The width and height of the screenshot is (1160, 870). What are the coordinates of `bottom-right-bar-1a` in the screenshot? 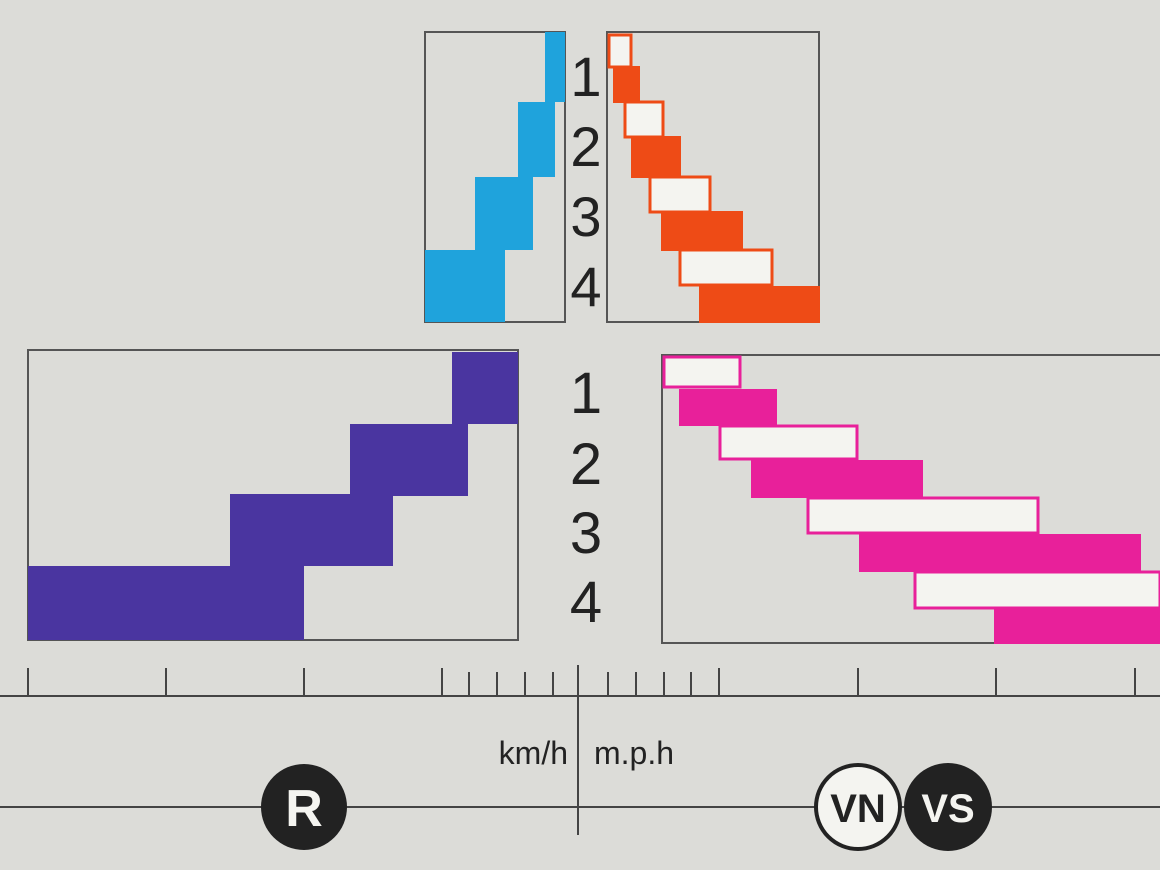 It's located at (702, 372).